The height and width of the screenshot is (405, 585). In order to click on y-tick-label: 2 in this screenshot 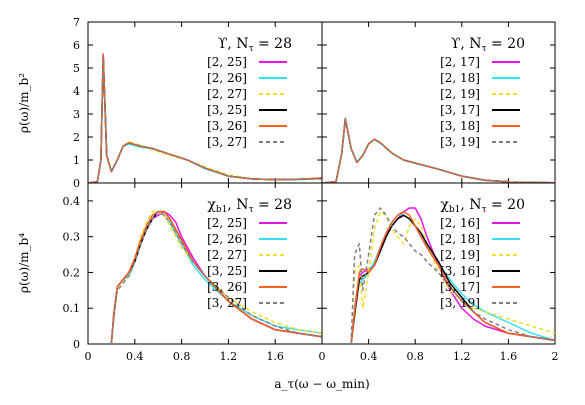, I will do `click(76, 137)`.